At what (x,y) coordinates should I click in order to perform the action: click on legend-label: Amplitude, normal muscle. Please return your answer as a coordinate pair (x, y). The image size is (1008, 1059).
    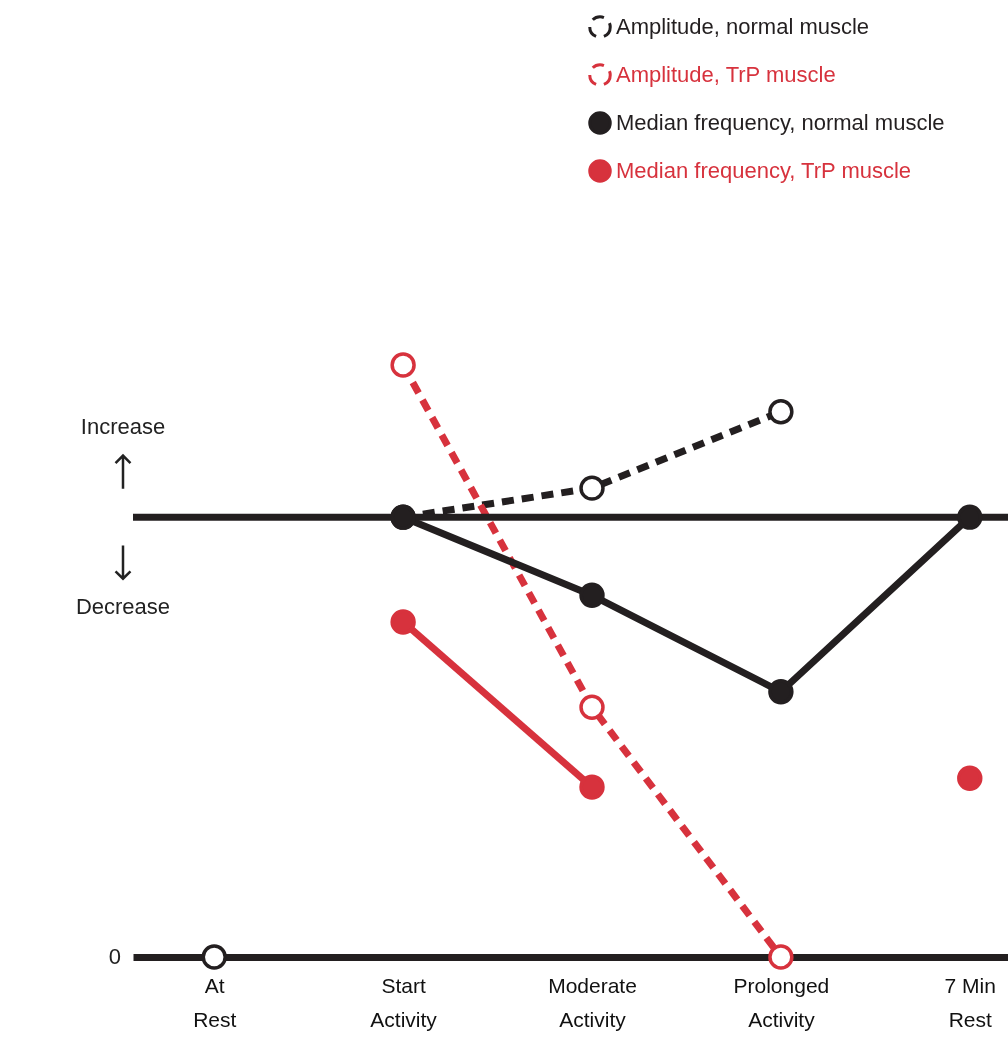
    Looking at the image, I should click on (743, 26).